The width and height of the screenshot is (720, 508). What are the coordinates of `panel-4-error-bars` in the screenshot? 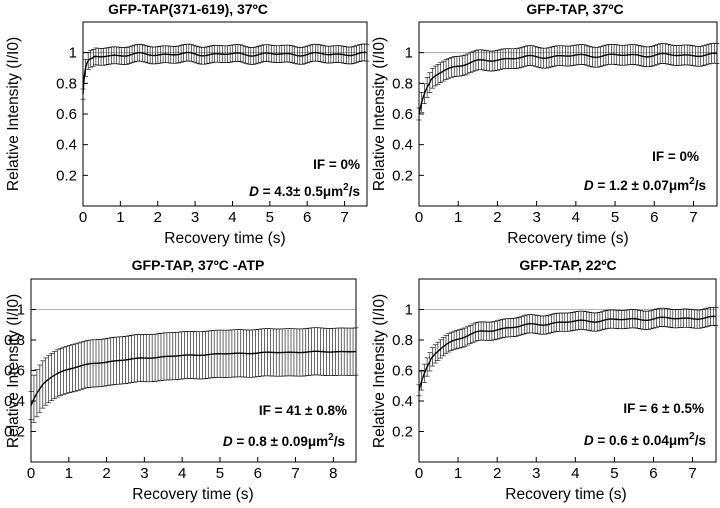 It's located at (567, 351).